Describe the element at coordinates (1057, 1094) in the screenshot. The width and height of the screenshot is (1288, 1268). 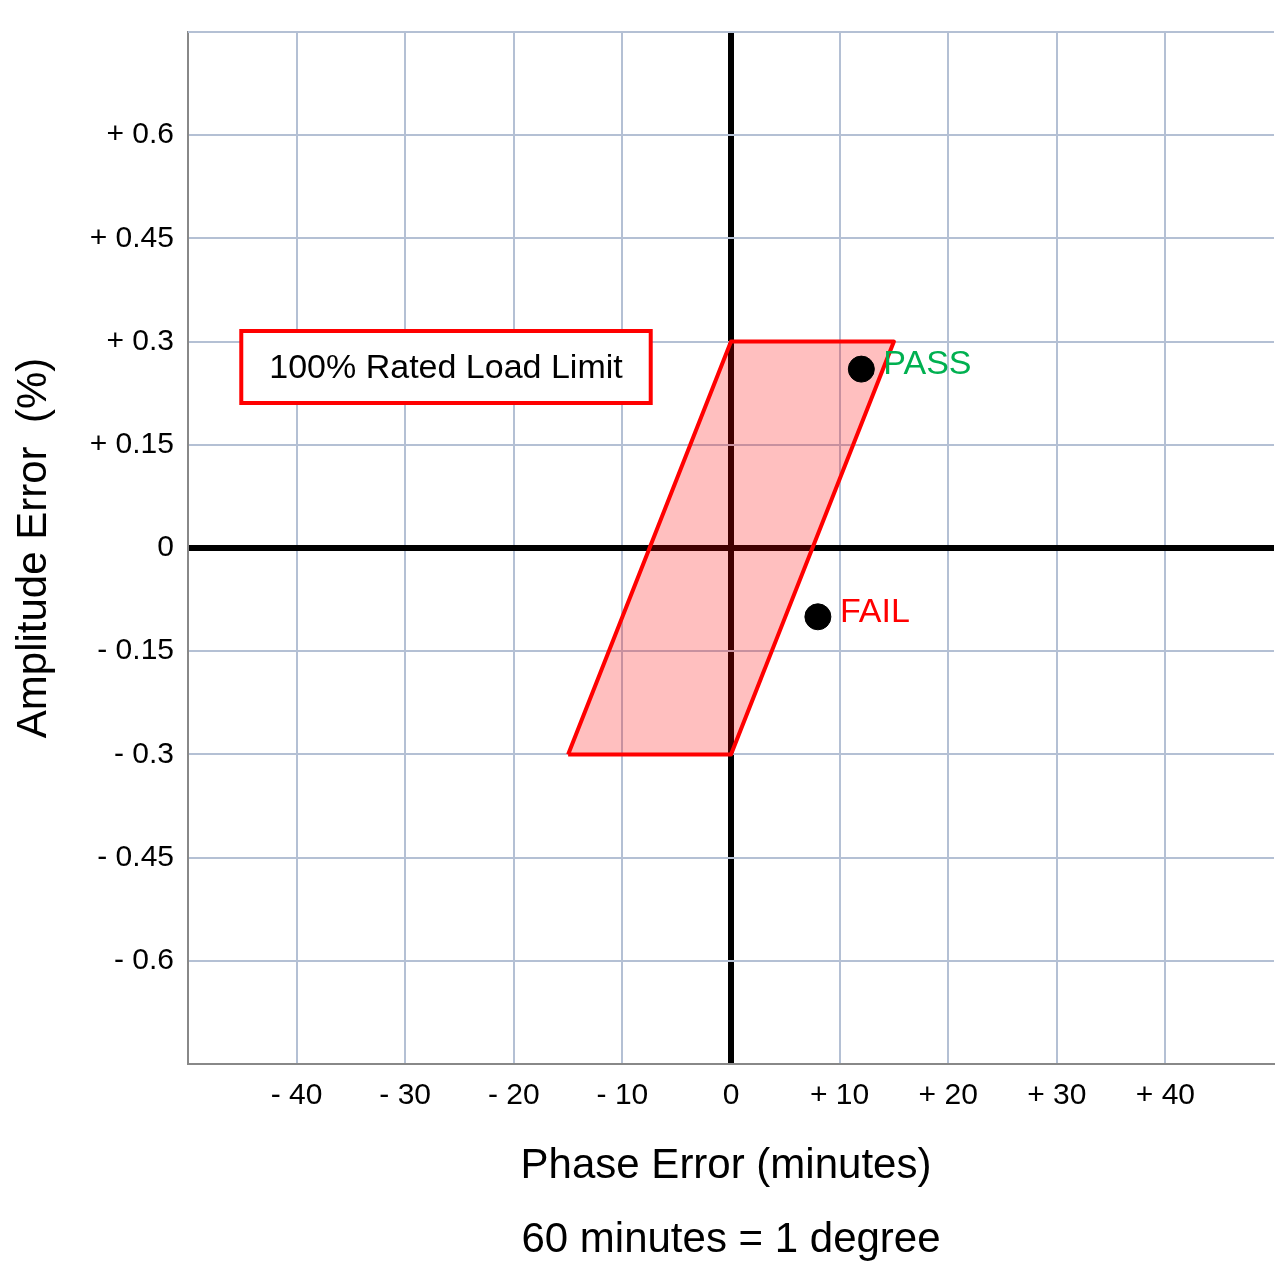
I see `x-tick-label: + 30` at that location.